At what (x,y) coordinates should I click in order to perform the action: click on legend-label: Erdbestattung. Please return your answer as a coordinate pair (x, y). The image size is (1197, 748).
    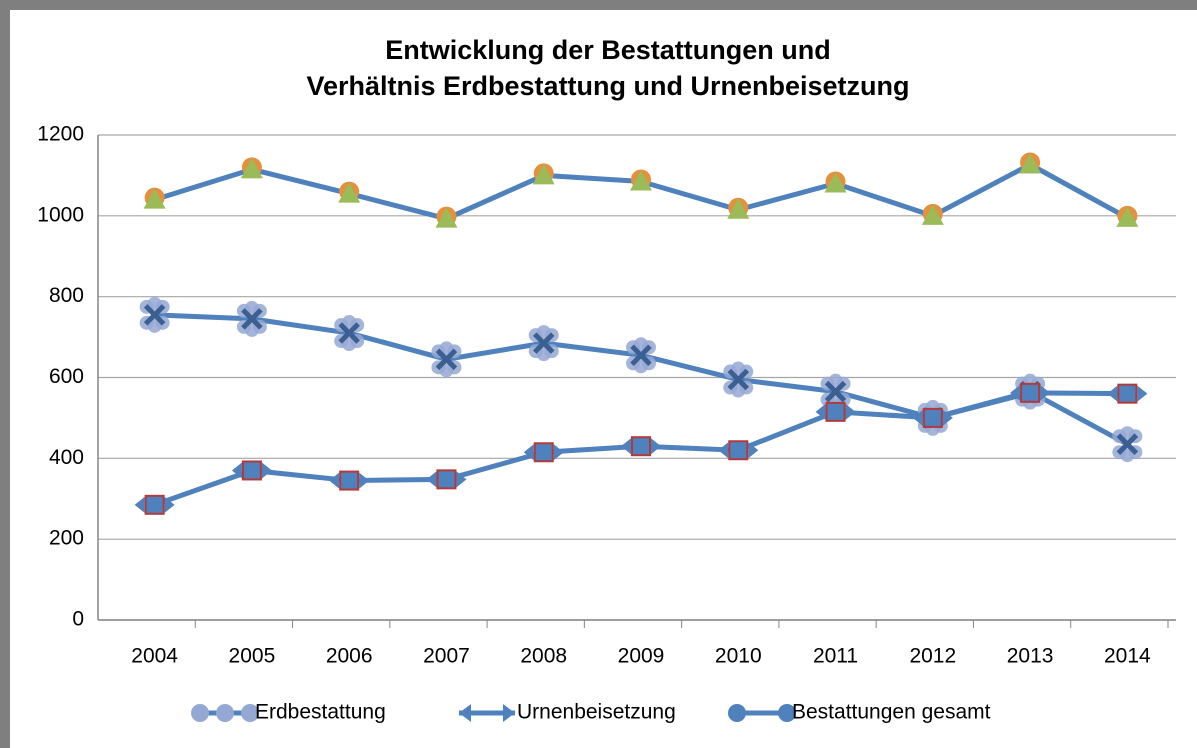
    Looking at the image, I should click on (320, 712).